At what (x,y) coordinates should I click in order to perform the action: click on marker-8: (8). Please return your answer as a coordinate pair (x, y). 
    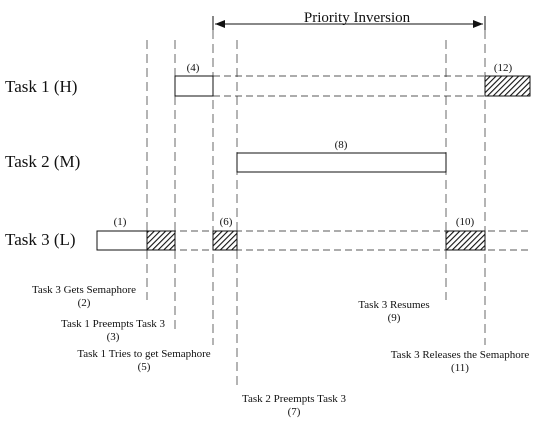
    Looking at the image, I should click on (341, 145).